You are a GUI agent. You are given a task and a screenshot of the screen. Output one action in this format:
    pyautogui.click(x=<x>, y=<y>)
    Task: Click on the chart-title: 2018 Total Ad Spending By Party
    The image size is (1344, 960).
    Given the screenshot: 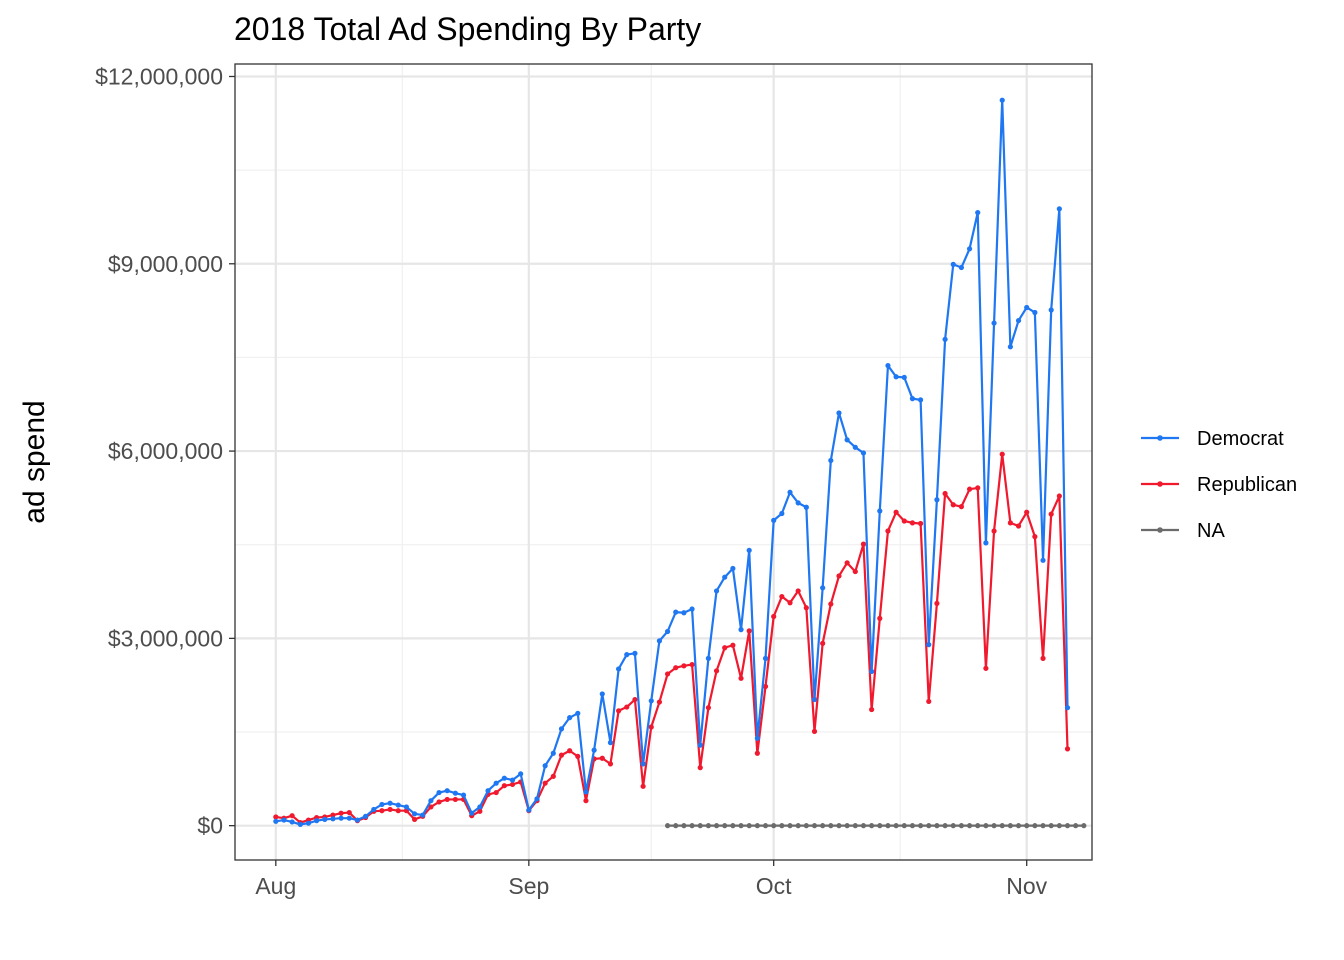 What is the action you would take?
    pyautogui.click(x=467, y=29)
    